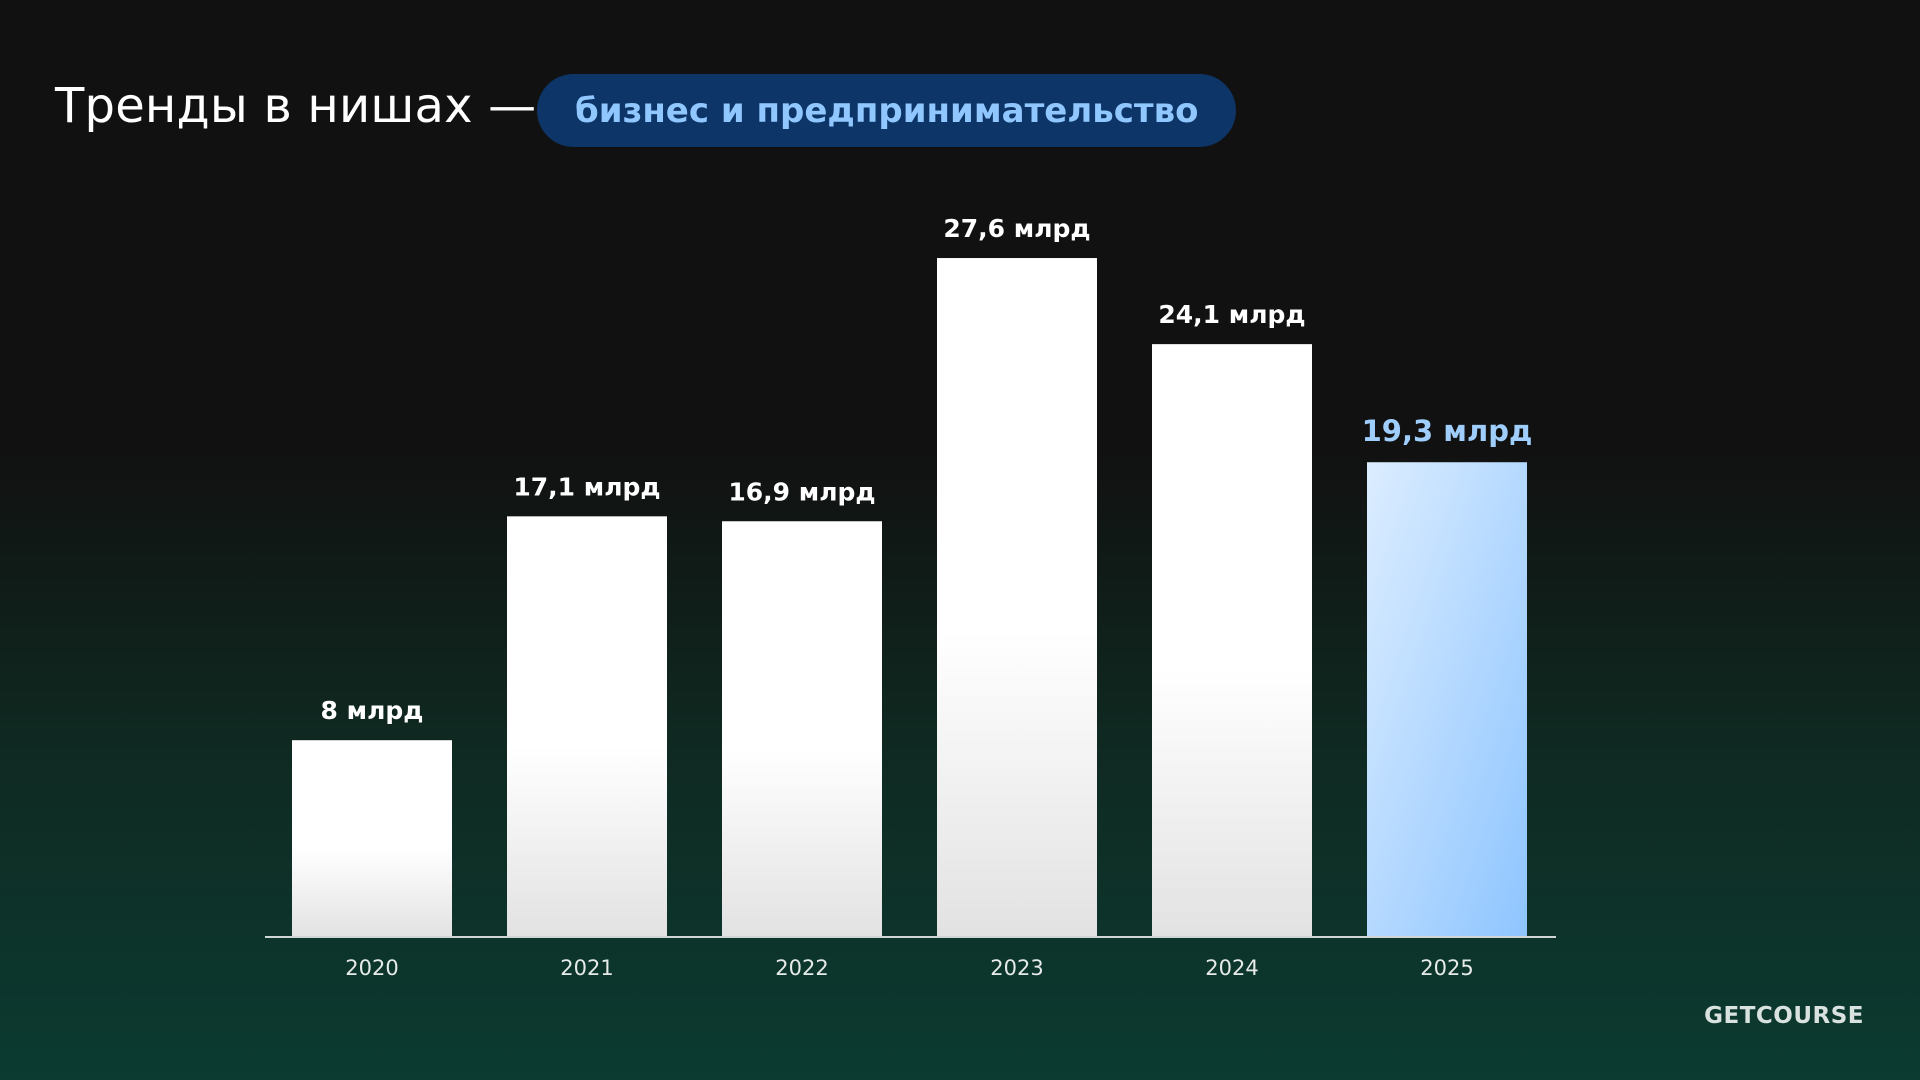 The image size is (1920, 1080). I want to click on niche-tag-badge: бизнес и предпринимательство, so click(887, 110).